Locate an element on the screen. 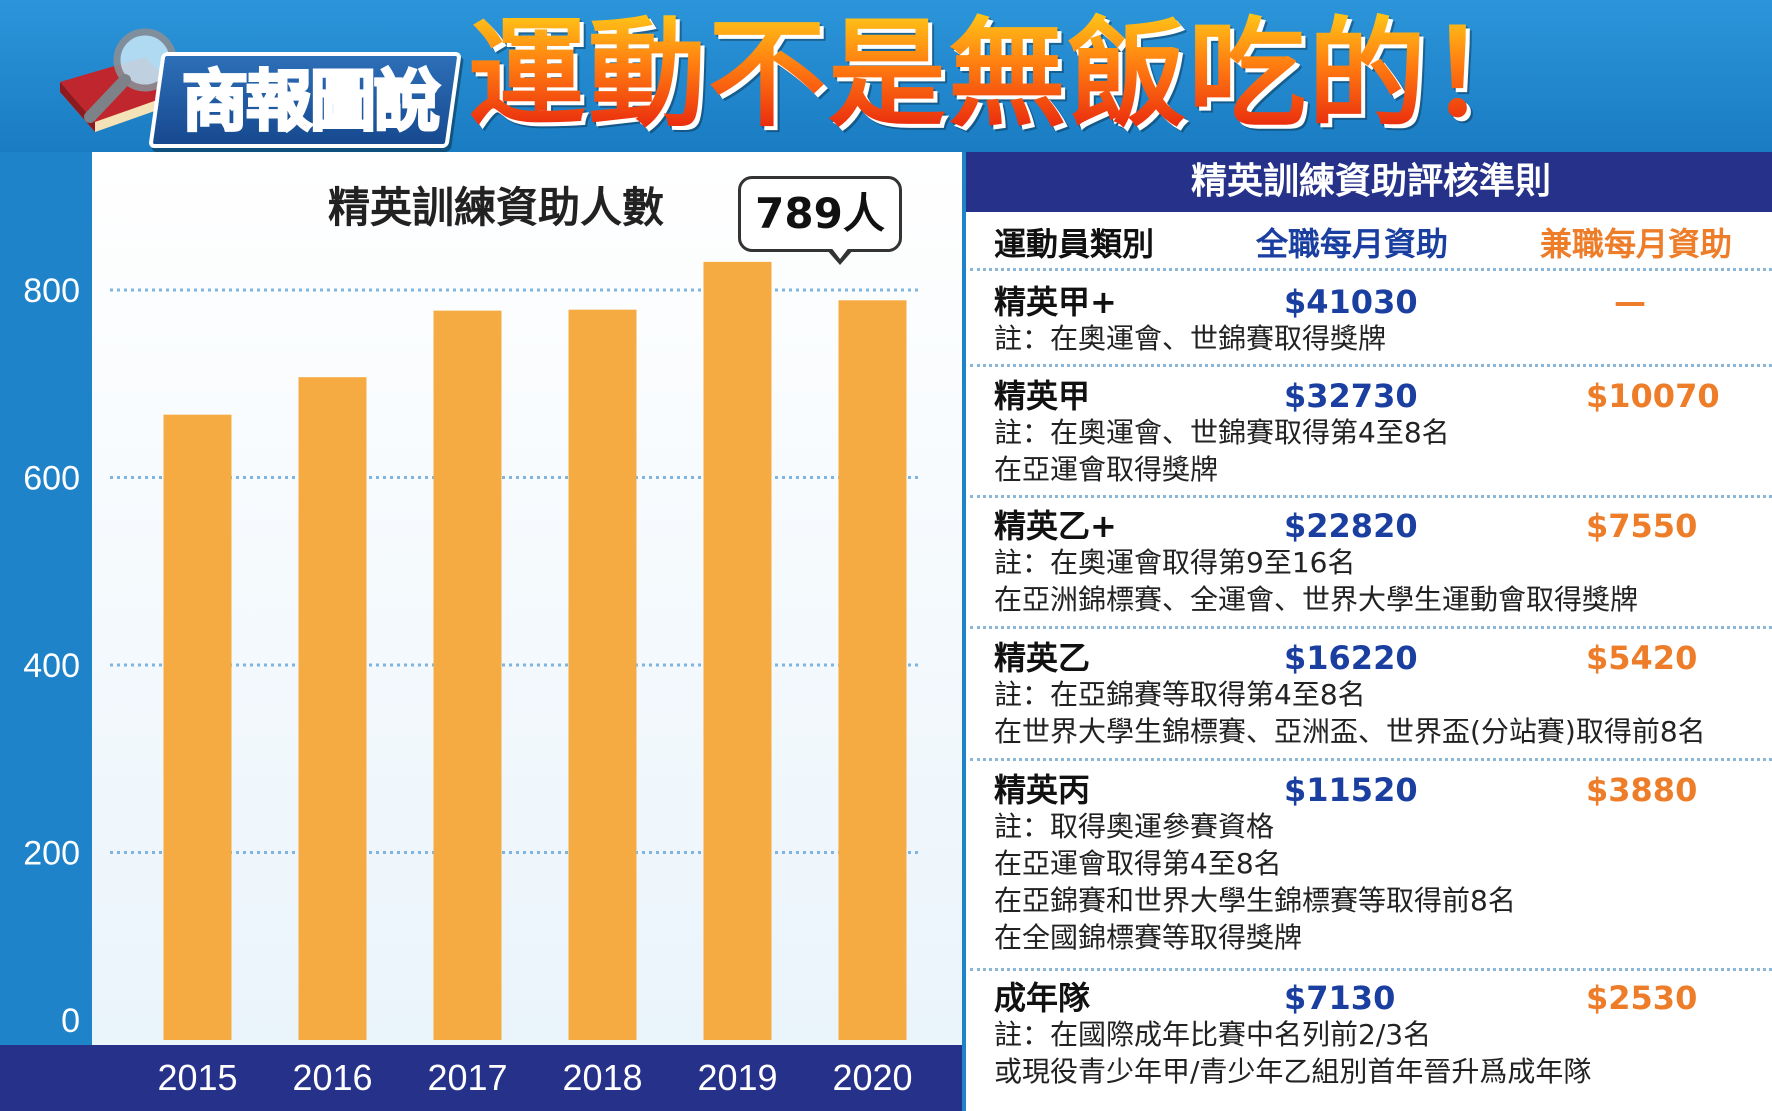 This screenshot has height=1111, width=1772. y-tick-label: 800 is located at coordinates (51, 291).